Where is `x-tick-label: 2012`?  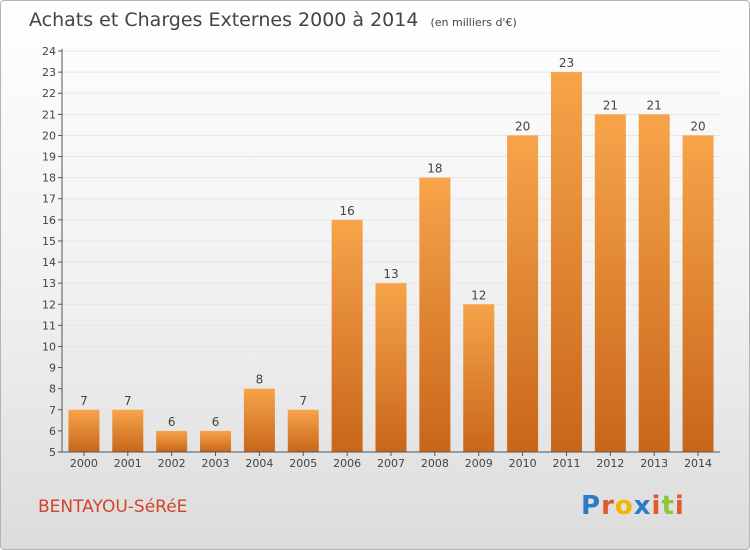
x-tick-label: 2012 is located at coordinates (610, 463).